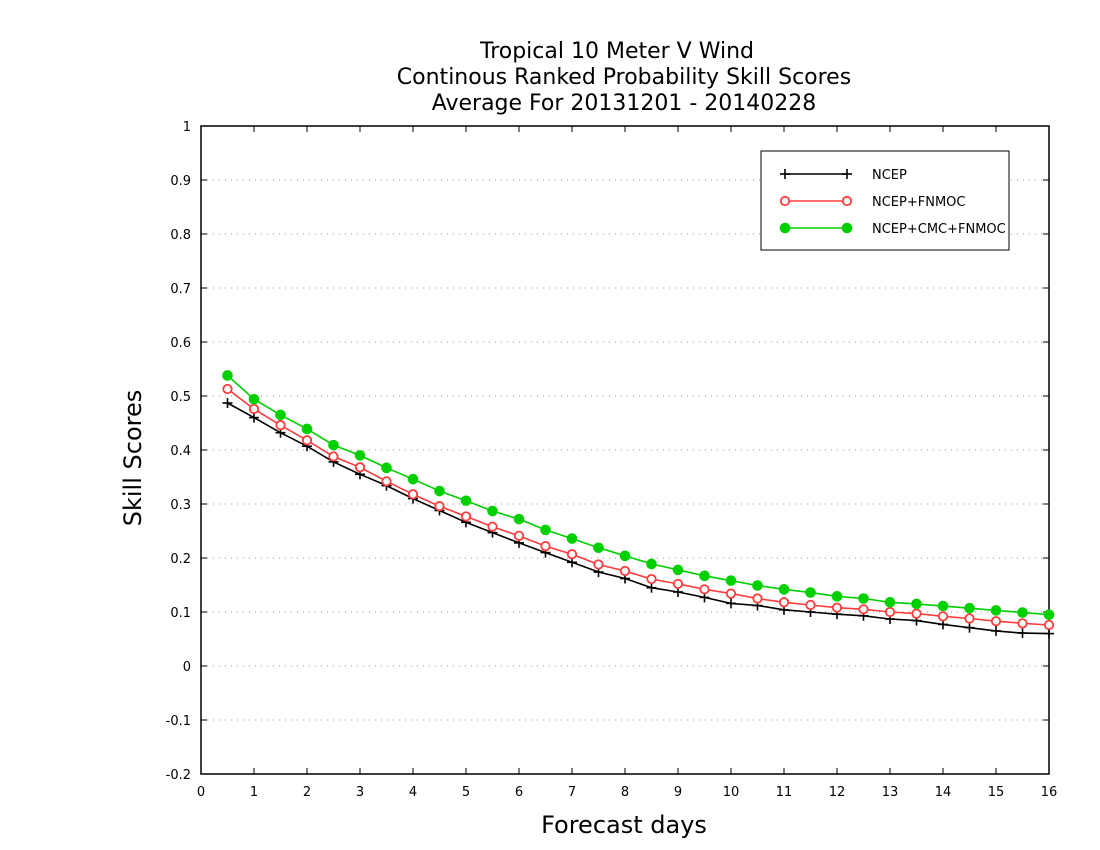 This screenshot has height=850, width=1100. I want to click on y-tick-label: 1, so click(187, 127).